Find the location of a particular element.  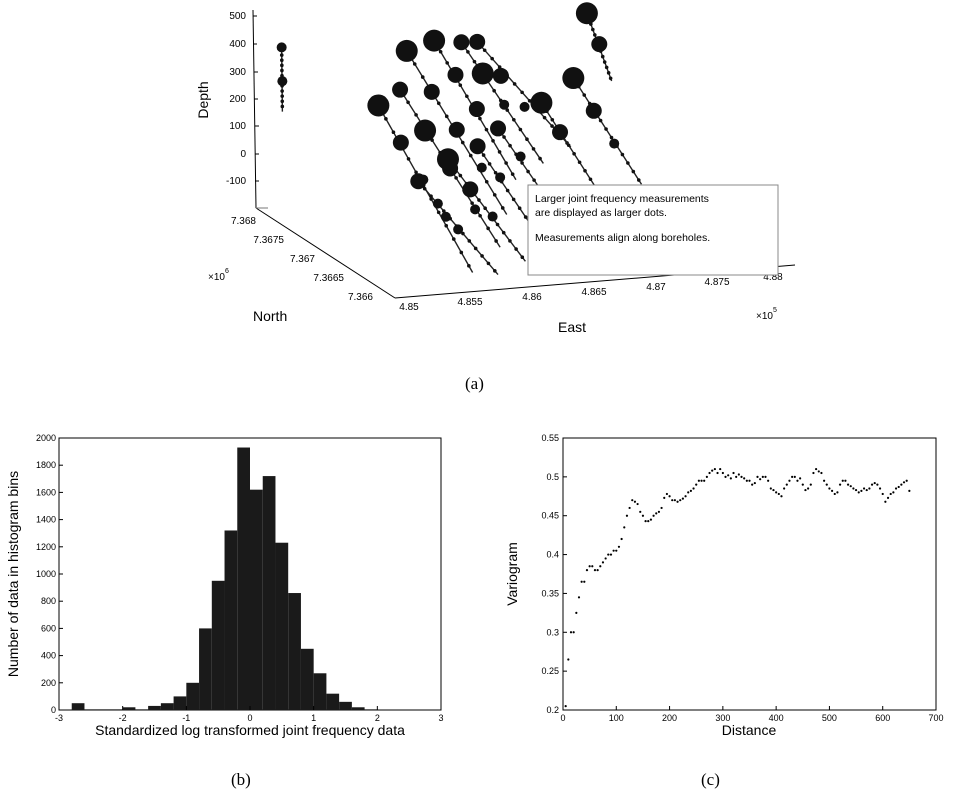

x-tick-label: 3 is located at coordinates (440, 718).